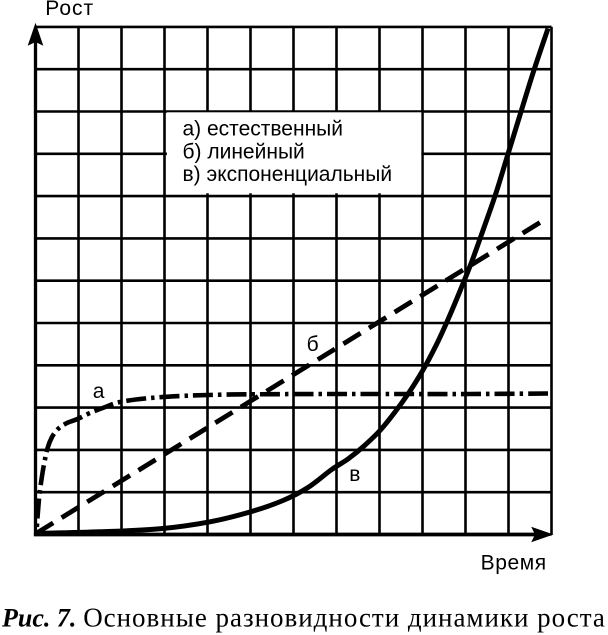  I want to click on svg-text: а) естественный, so click(263, 129).